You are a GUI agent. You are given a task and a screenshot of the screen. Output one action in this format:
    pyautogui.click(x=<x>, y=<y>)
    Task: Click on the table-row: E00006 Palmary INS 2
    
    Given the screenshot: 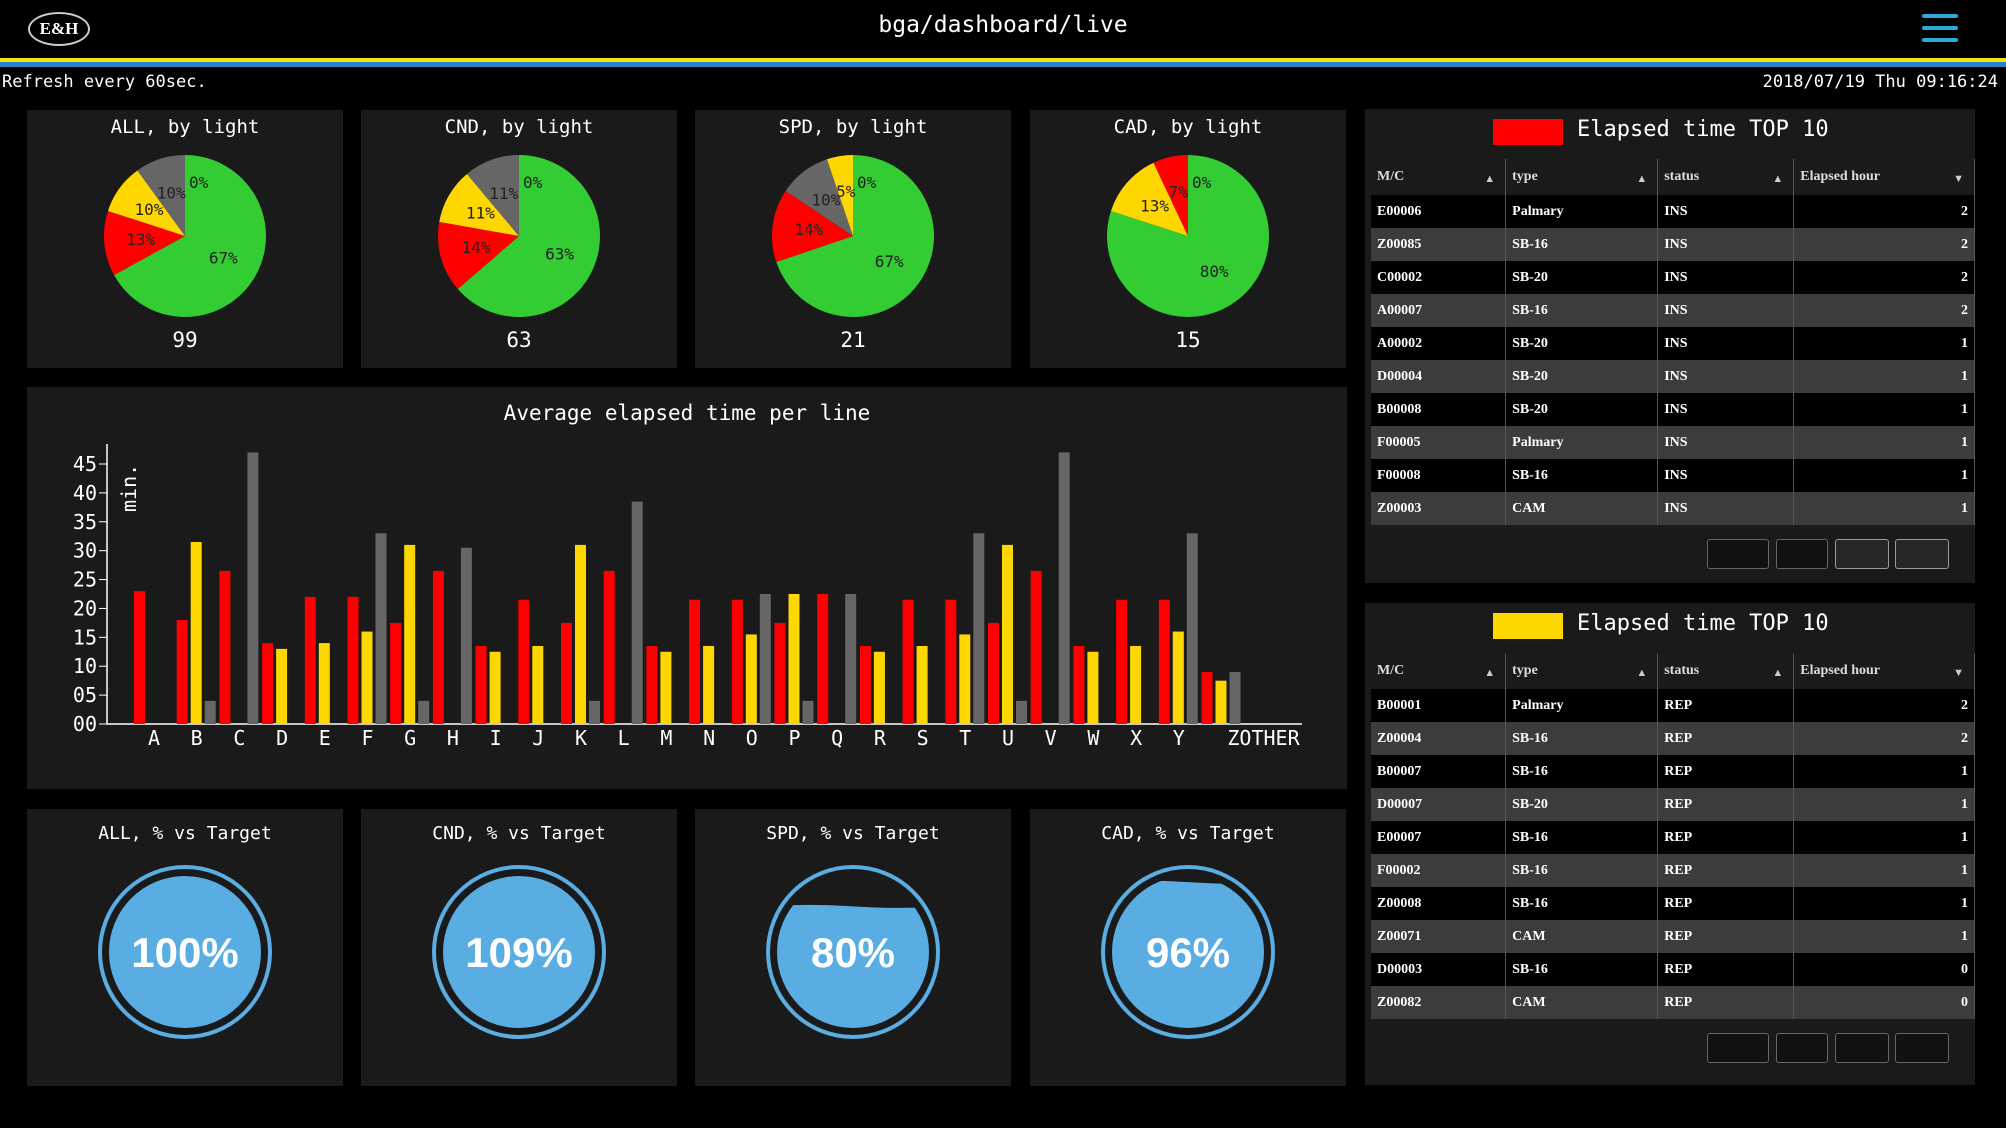 What is the action you would take?
    pyautogui.click(x=1673, y=211)
    